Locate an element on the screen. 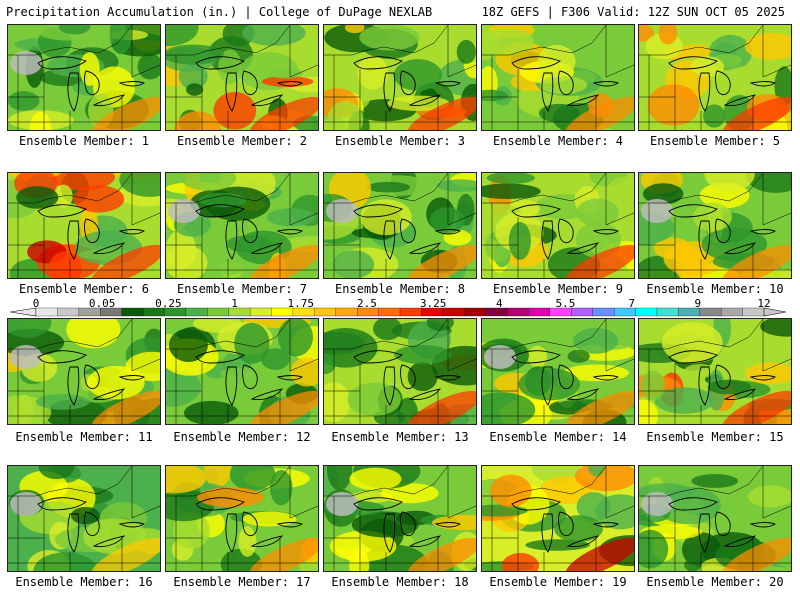 Image resolution: width=800 pixels, height=600 pixels. colorbar-tick-label: 5.5 is located at coordinates (565, 303).